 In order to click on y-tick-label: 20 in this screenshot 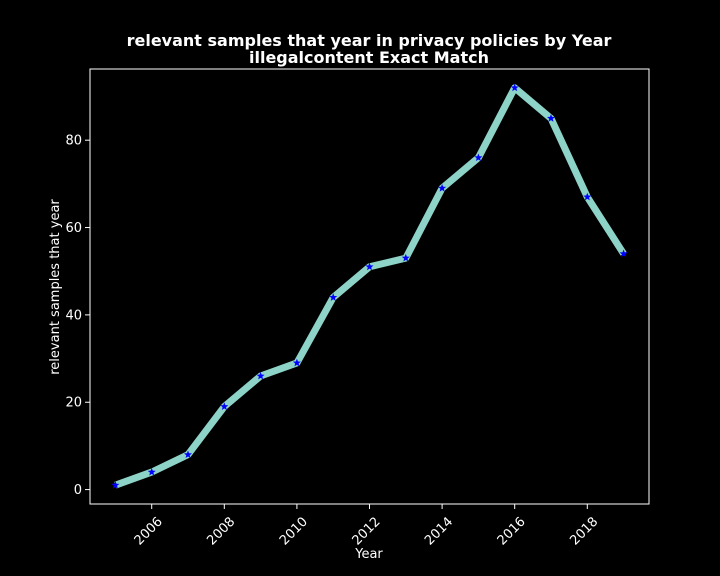, I will do `click(73, 403)`.